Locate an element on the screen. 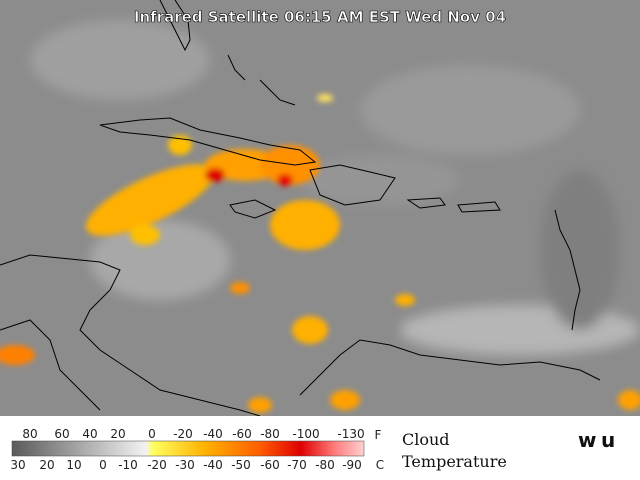  celsius-label: -50 is located at coordinates (241, 465).